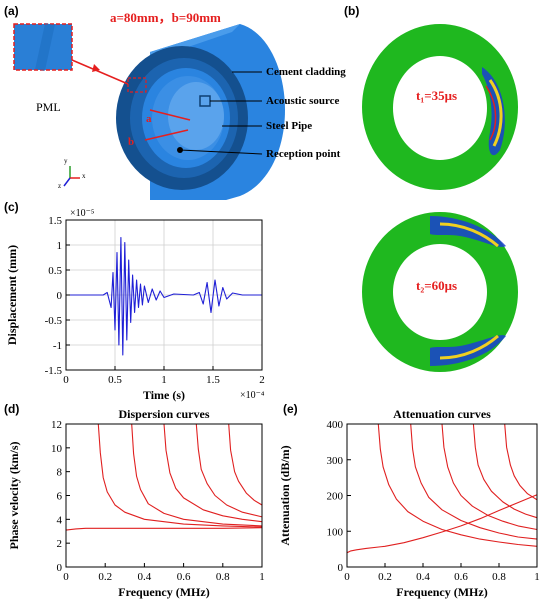  I want to click on chart-c-xtick-label: 0, so click(66, 380).